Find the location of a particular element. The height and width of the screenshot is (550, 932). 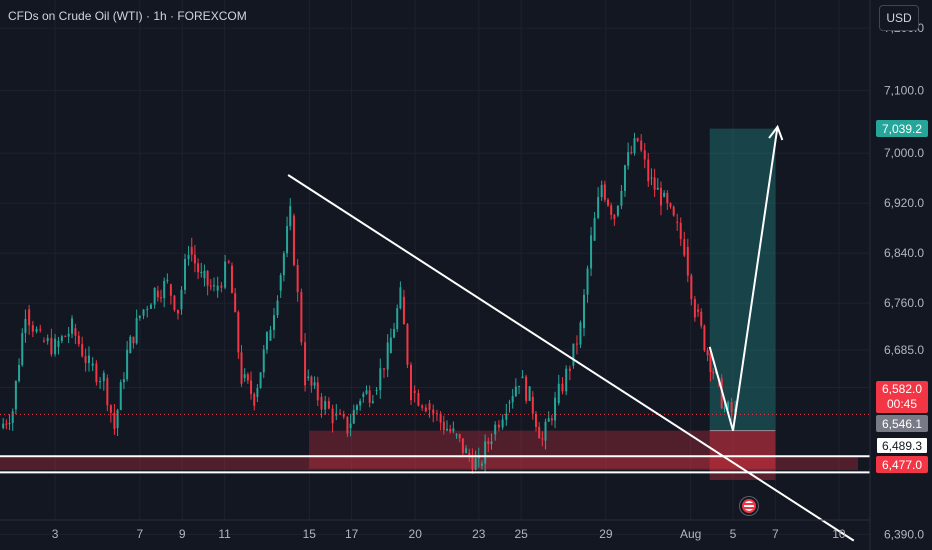

y-tick-label: 6,760.0 is located at coordinates (904, 303).